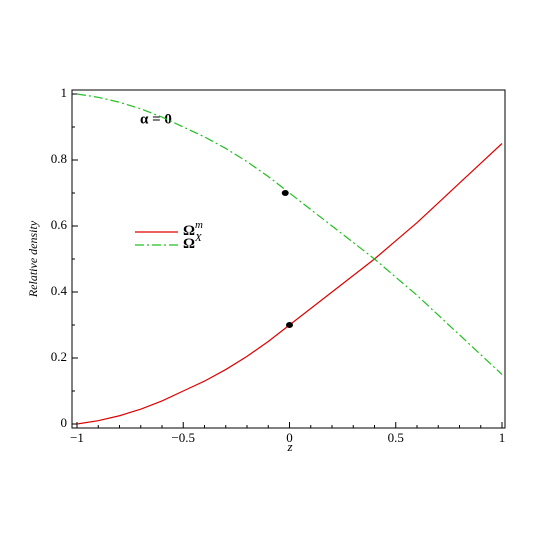  Describe the element at coordinates (156, 119) in the screenshot. I see `annotation: α = 0` at that location.